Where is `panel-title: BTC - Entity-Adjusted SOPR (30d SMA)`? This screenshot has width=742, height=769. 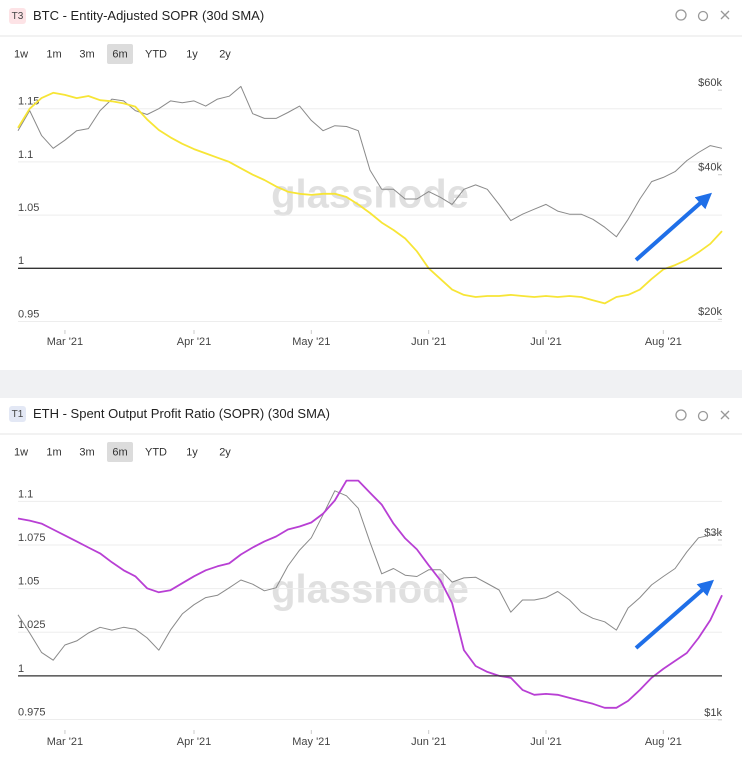
panel-title: BTC - Entity-Adjusted SOPR (30d SMA) is located at coordinates (148, 15).